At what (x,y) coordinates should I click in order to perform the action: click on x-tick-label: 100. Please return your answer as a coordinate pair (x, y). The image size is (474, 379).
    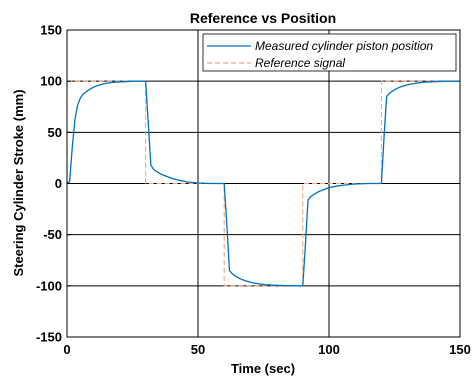
    Looking at the image, I should click on (329, 349).